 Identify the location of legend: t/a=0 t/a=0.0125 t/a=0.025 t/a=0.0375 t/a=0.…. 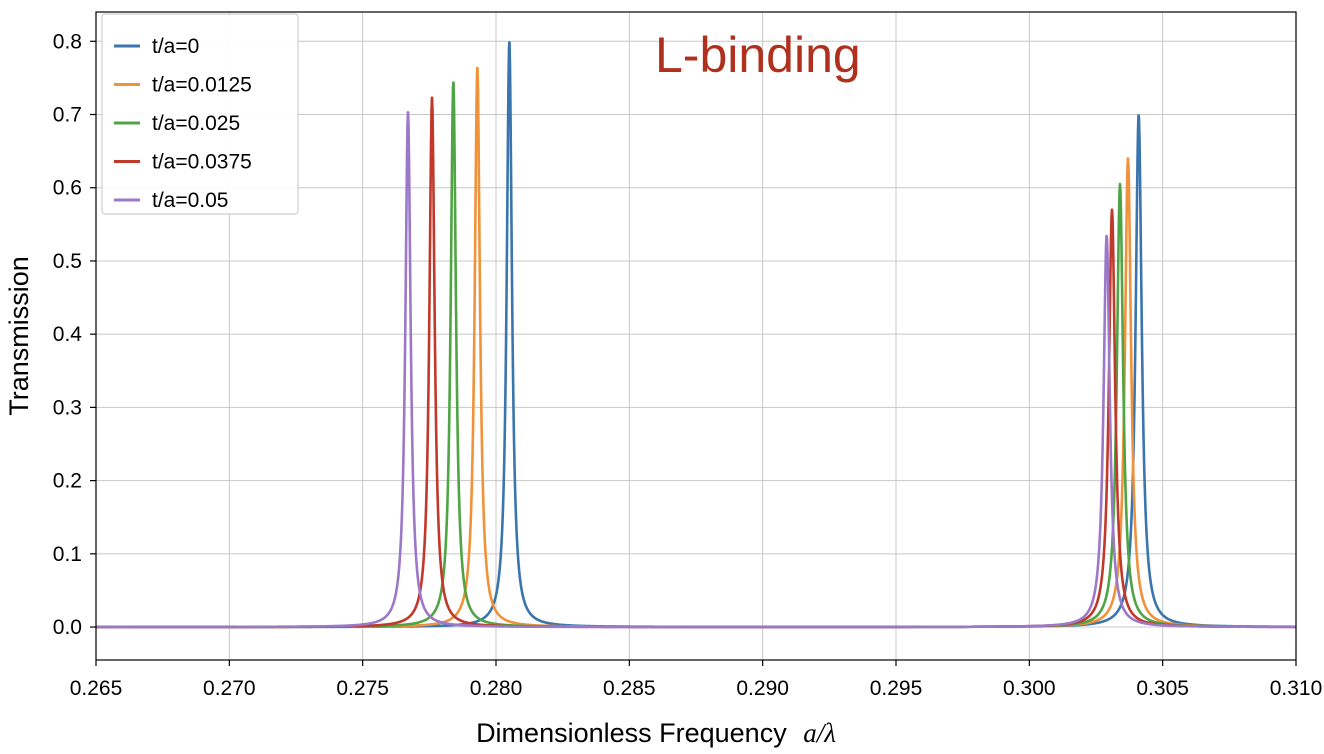
(200, 114).